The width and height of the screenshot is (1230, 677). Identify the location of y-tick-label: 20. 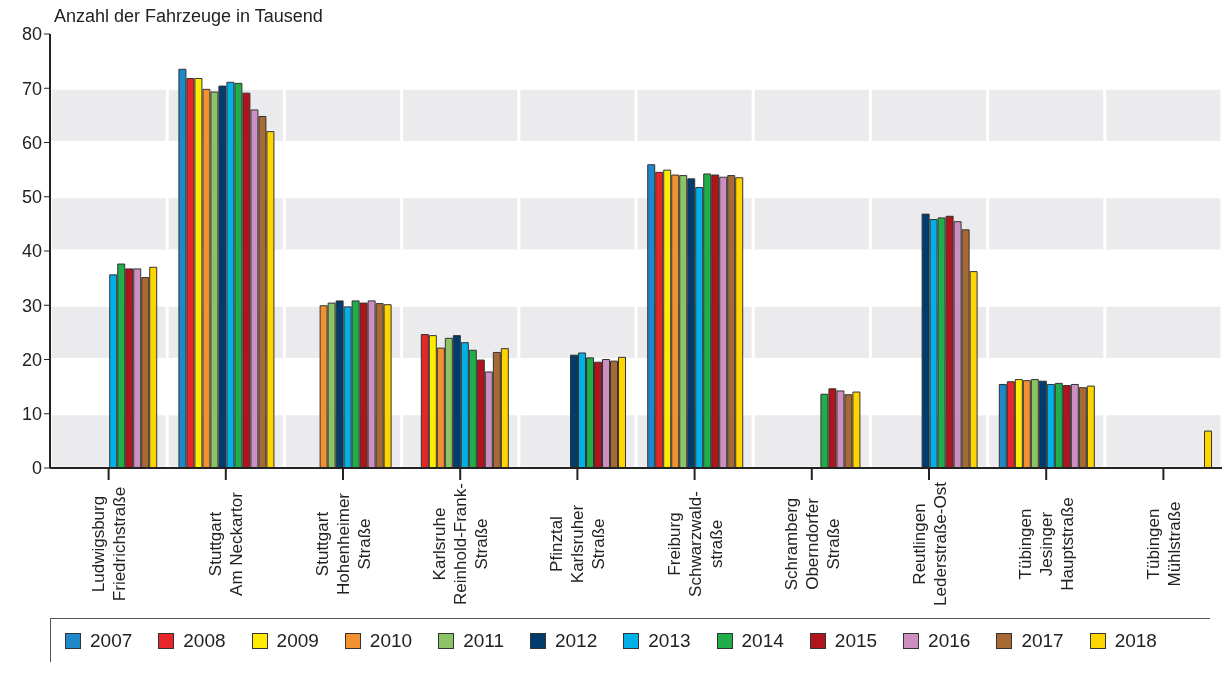
(31, 359).